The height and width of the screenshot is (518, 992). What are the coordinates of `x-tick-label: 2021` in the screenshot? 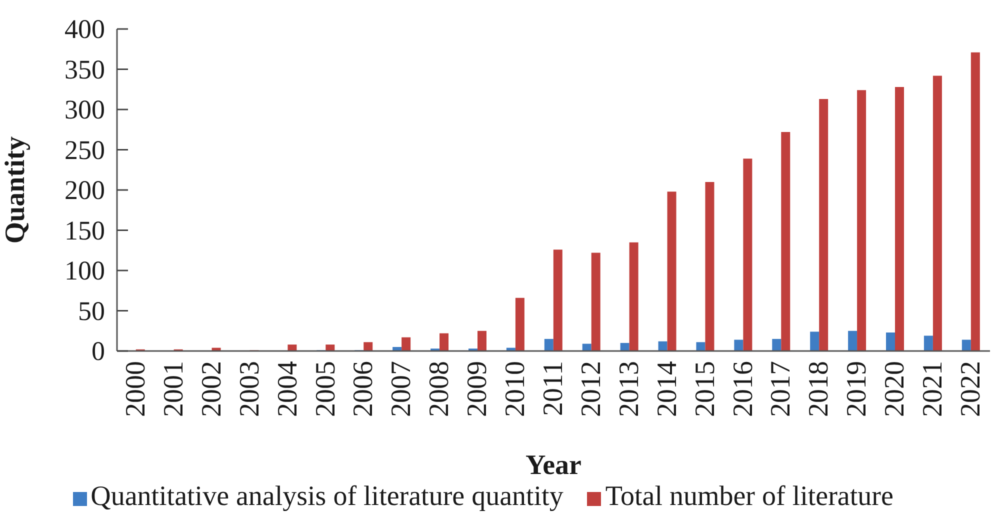 It's located at (933, 389).